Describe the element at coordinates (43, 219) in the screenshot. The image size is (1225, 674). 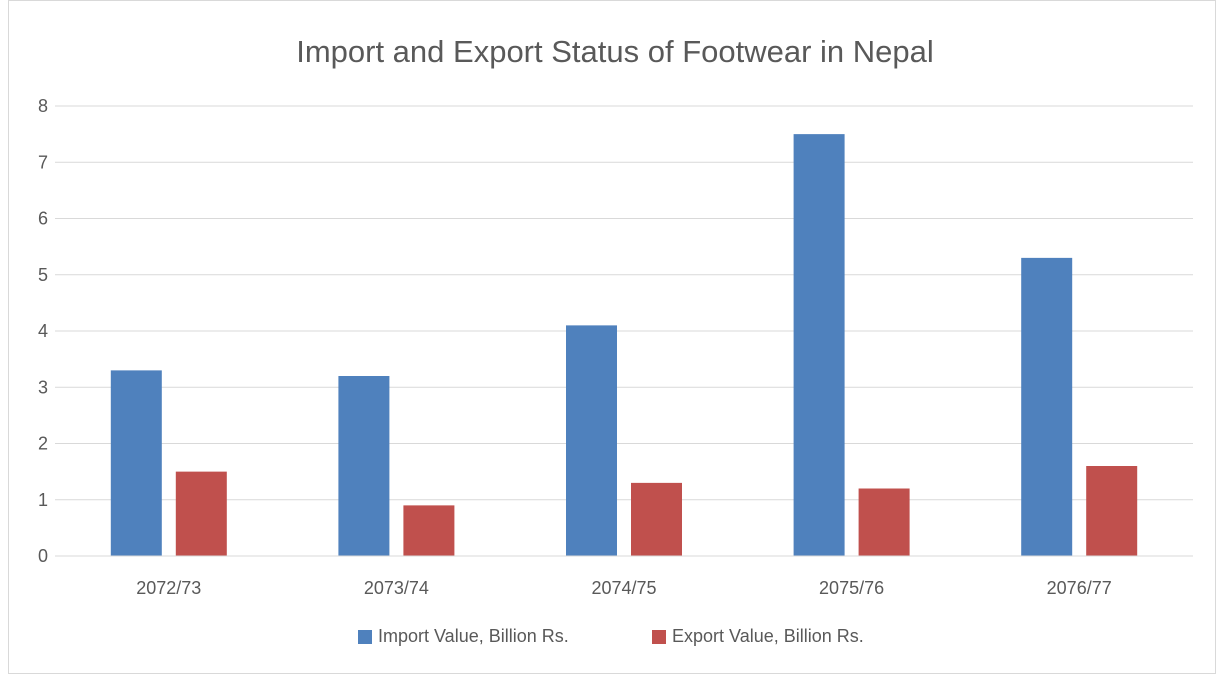
I see `y-tick-label: 6` at that location.